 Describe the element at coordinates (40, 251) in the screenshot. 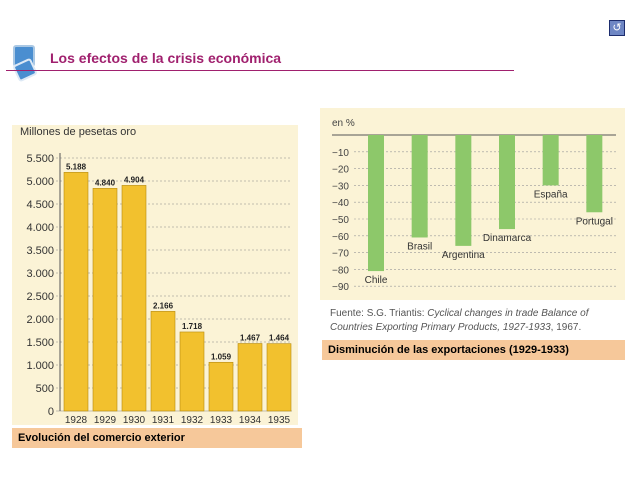

I see `y-tick-label: 3.500` at that location.